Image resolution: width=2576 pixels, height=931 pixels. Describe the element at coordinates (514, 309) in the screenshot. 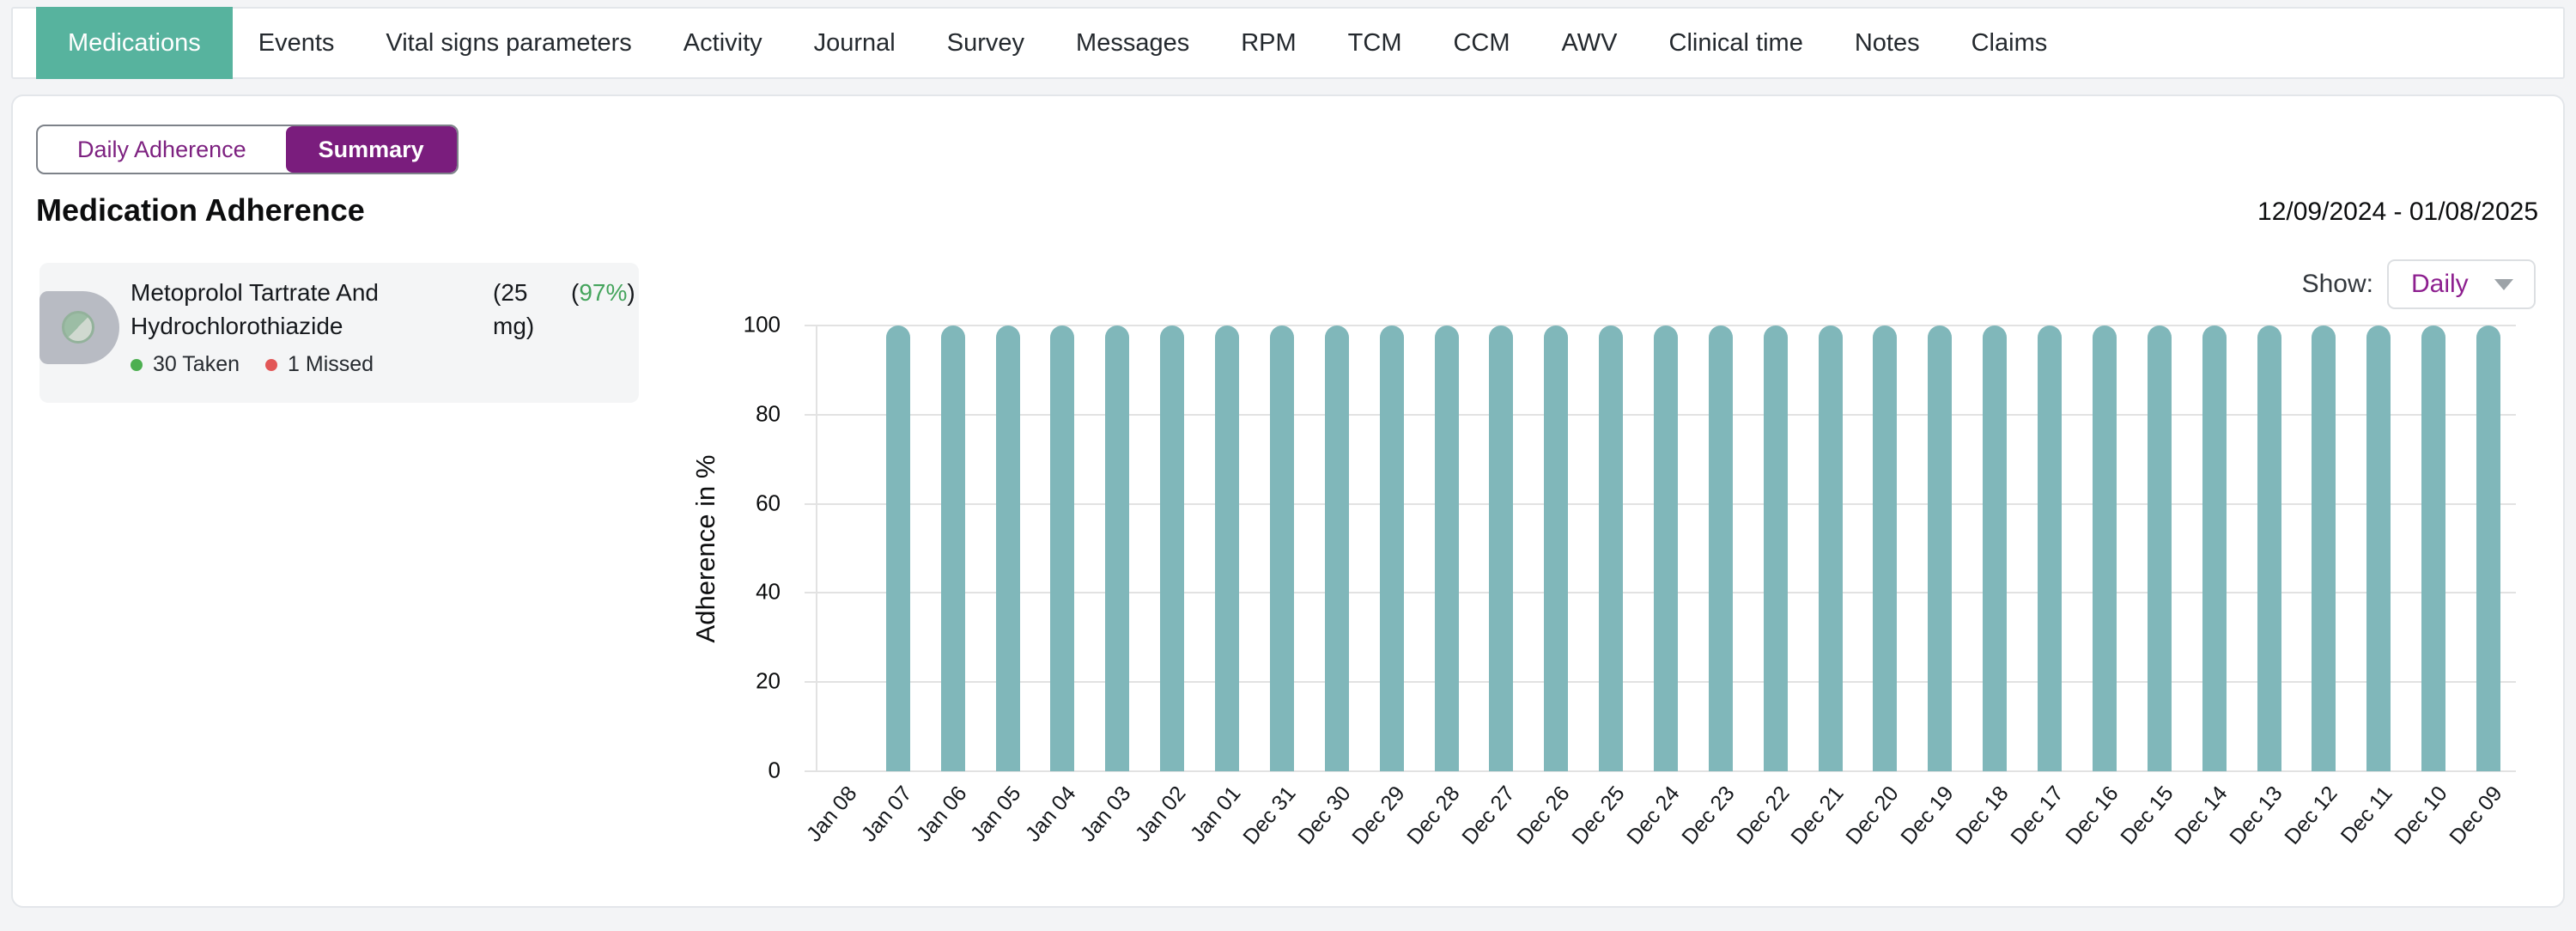

I see `medication-dose: (25 mg)` at that location.